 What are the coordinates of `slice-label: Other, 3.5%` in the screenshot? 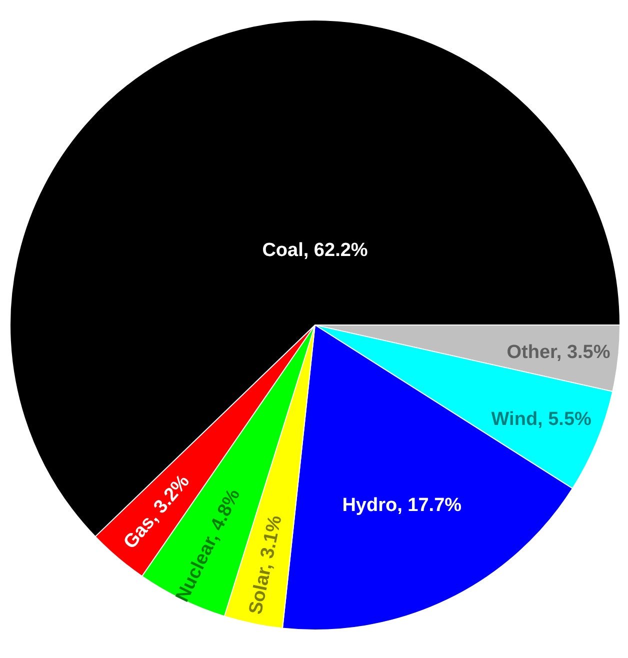 It's located at (558, 352).